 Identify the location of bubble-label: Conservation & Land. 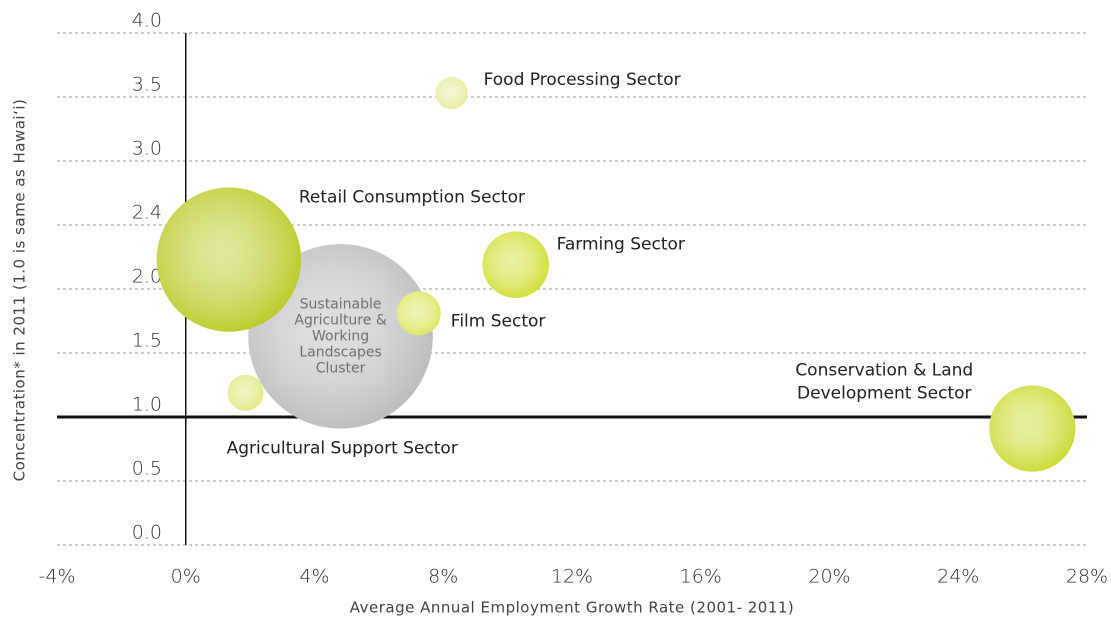
(884, 371).